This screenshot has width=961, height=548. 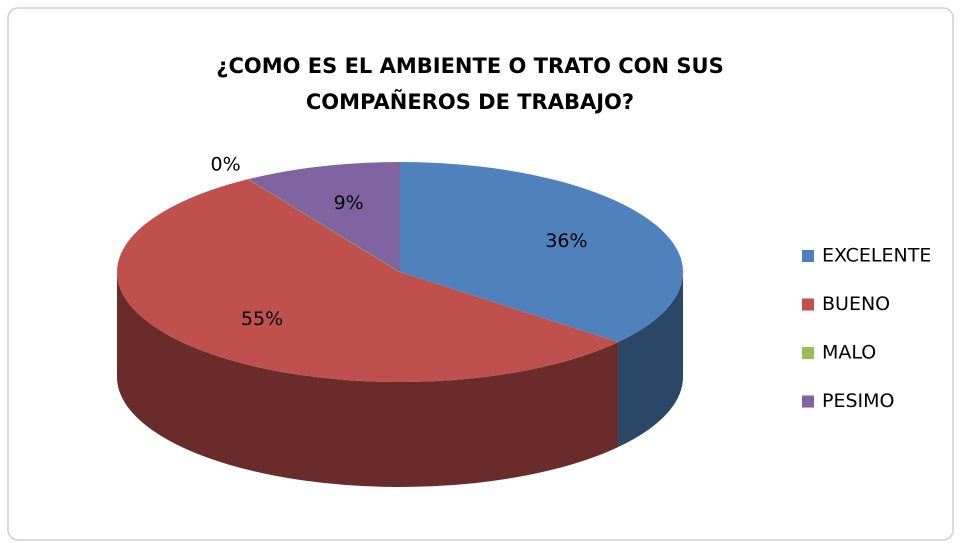 I want to click on legend-label: PESIMO, so click(x=858, y=401).